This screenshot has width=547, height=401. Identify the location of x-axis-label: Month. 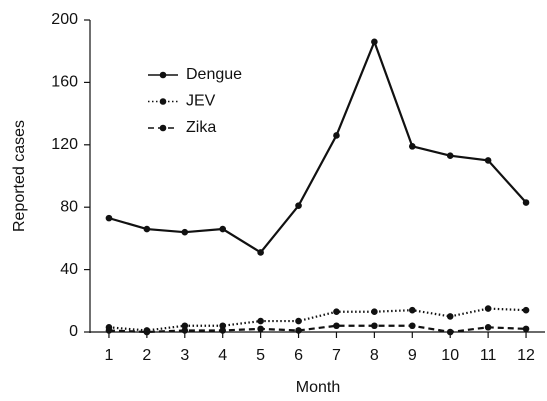
(318, 387).